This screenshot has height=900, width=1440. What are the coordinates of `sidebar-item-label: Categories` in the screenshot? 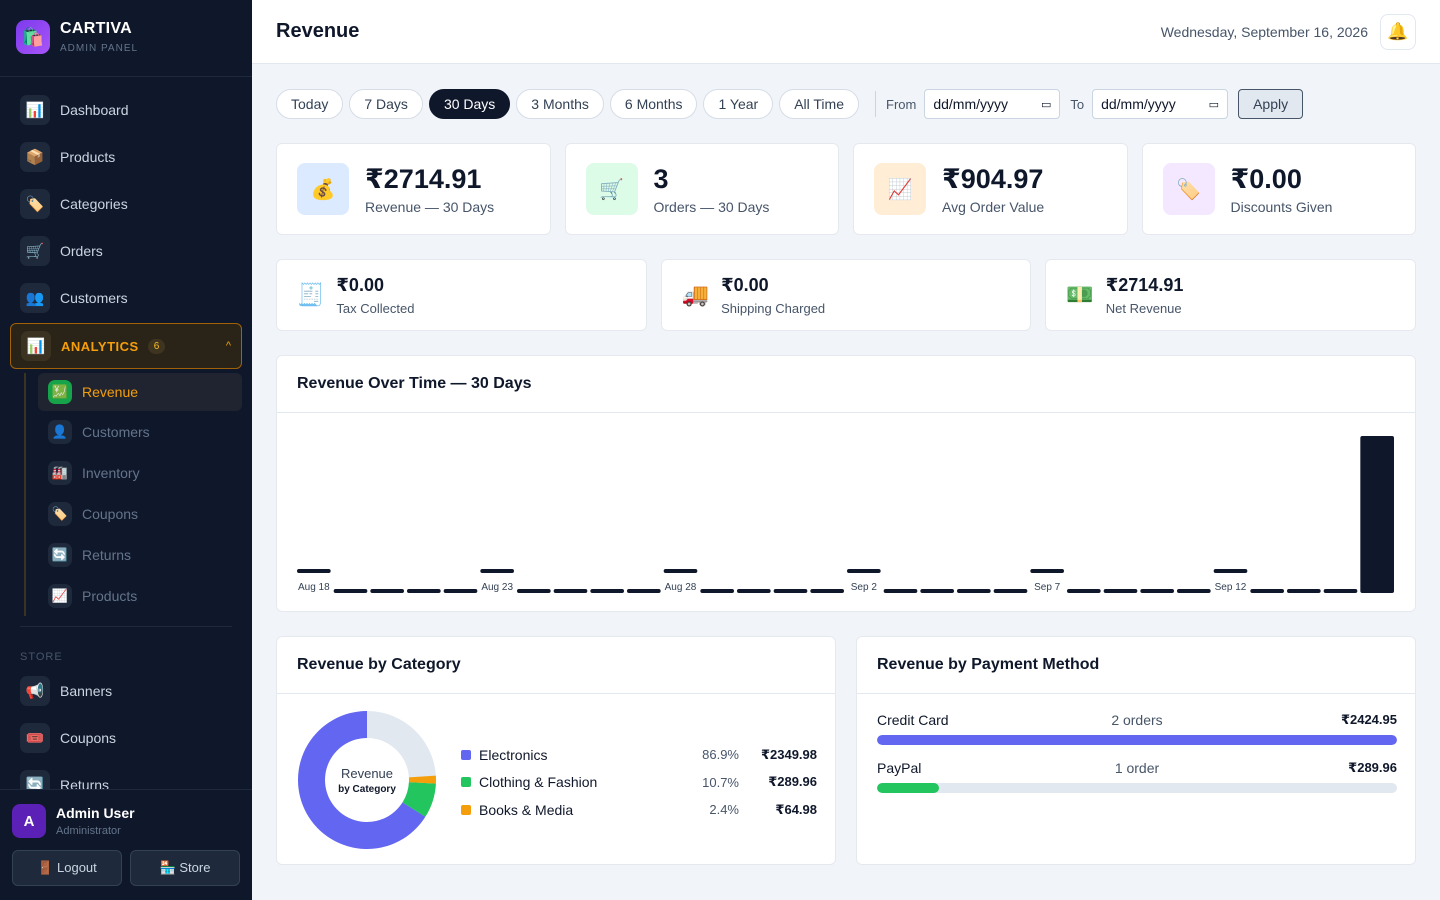 It's located at (94, 203).